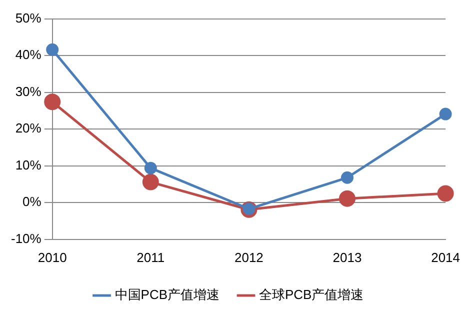  What do you see at coordinates (167, 294) in the screenshot?
I see `legend-label: 中国PCB产值增速` at bounding box center [167, 294].